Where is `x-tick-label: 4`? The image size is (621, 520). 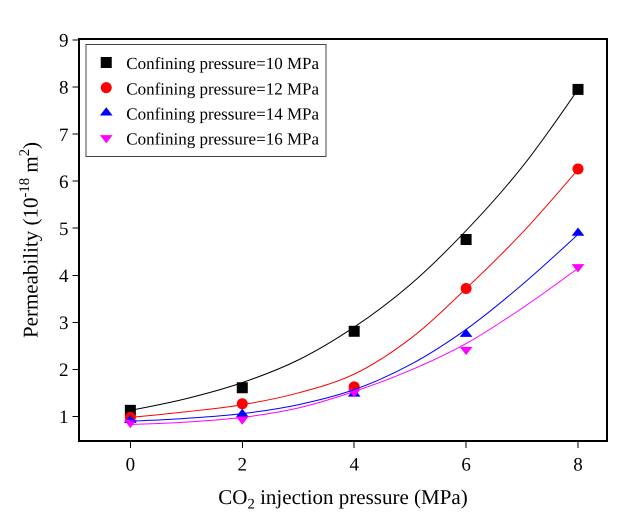
x-tick-label: 4 is located at coordinates (354, 465).